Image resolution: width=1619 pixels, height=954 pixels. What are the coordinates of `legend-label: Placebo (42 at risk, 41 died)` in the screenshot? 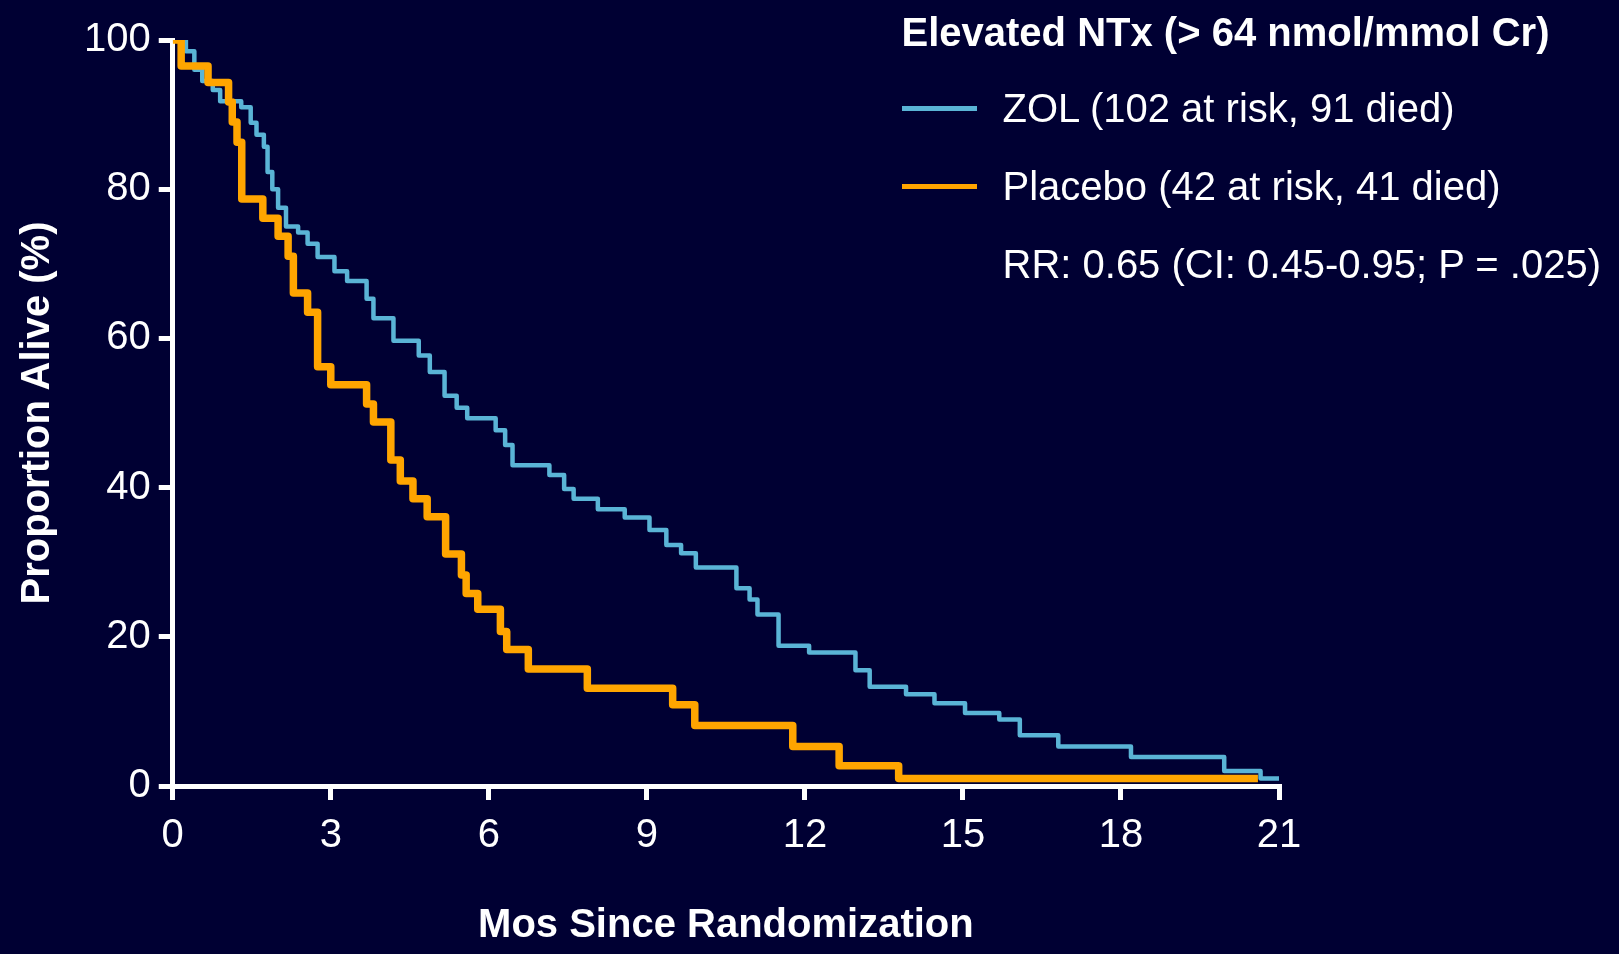 It's located at (1251, 186).